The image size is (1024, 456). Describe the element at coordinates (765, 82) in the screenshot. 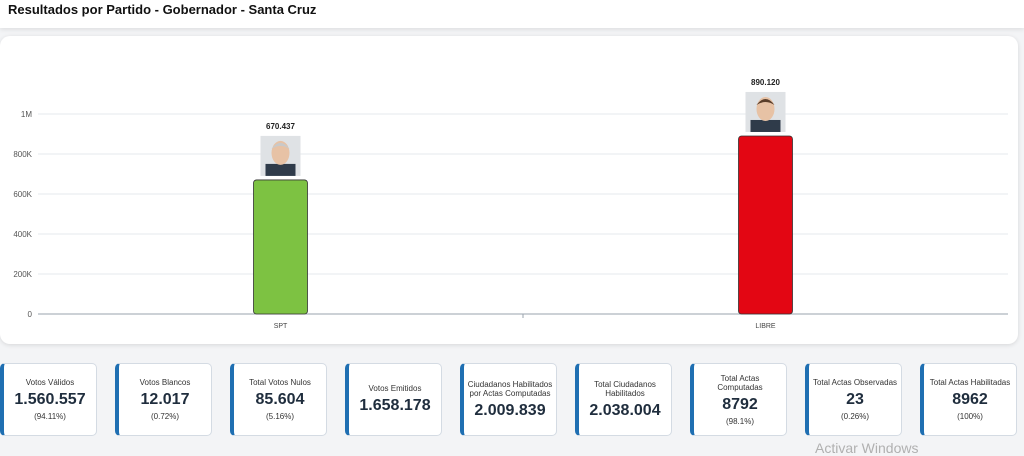

I see `data-label: 890.120` at that location.